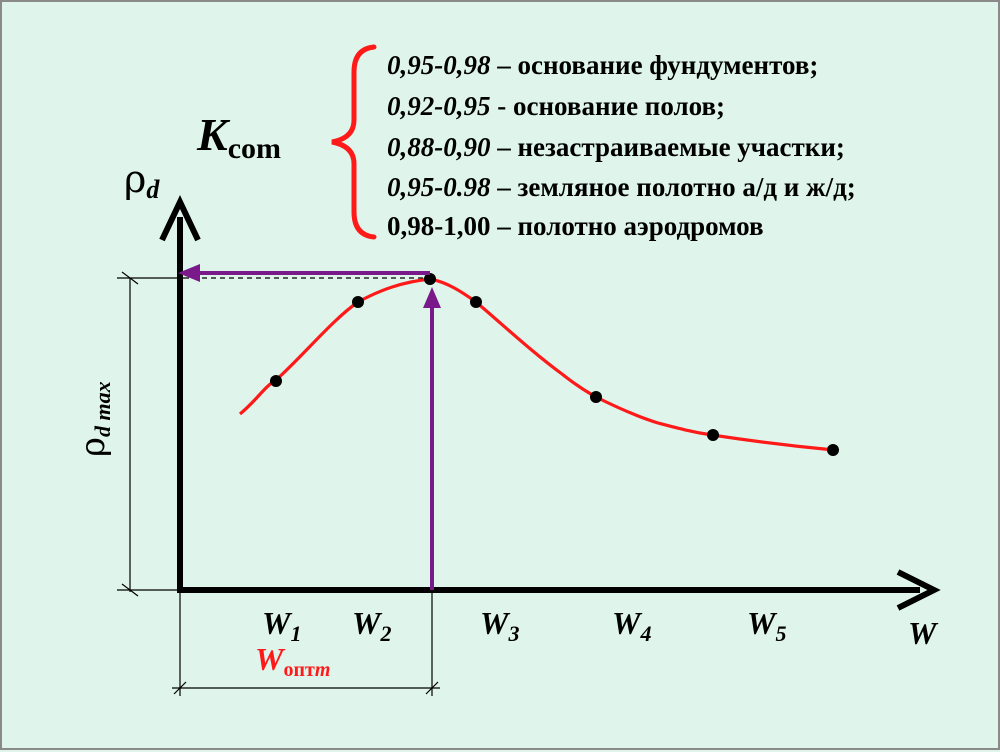  I want to click on rho-max-label: ρd max, so click(94, 419).